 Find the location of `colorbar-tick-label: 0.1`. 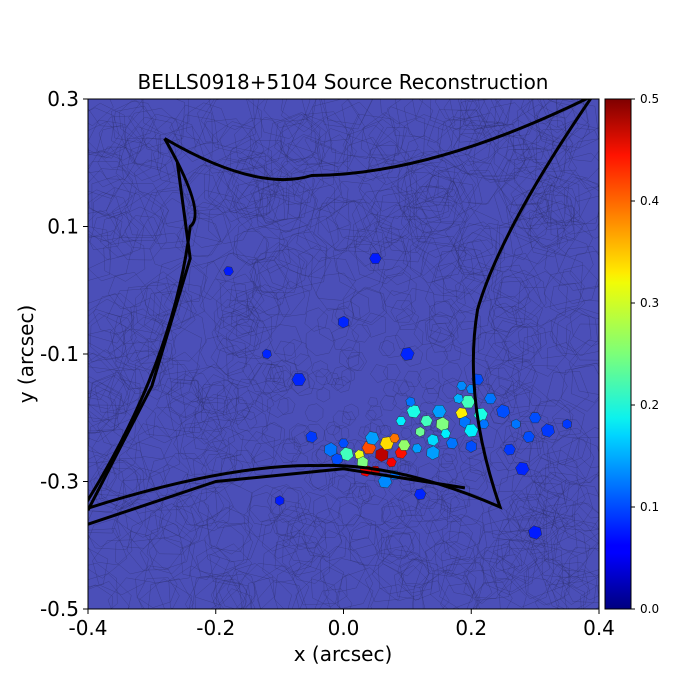

colorbar-tick-label: 0.1 is located at coordinates (649, 507).